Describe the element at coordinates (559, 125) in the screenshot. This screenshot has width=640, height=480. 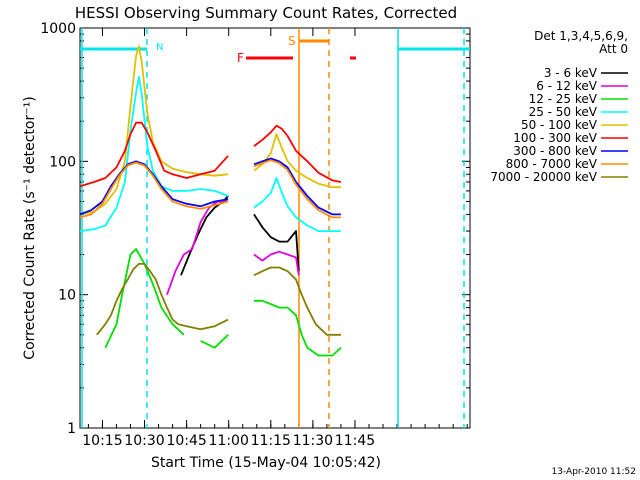
I see `legend-label: 50 - 100 keV` at that location.